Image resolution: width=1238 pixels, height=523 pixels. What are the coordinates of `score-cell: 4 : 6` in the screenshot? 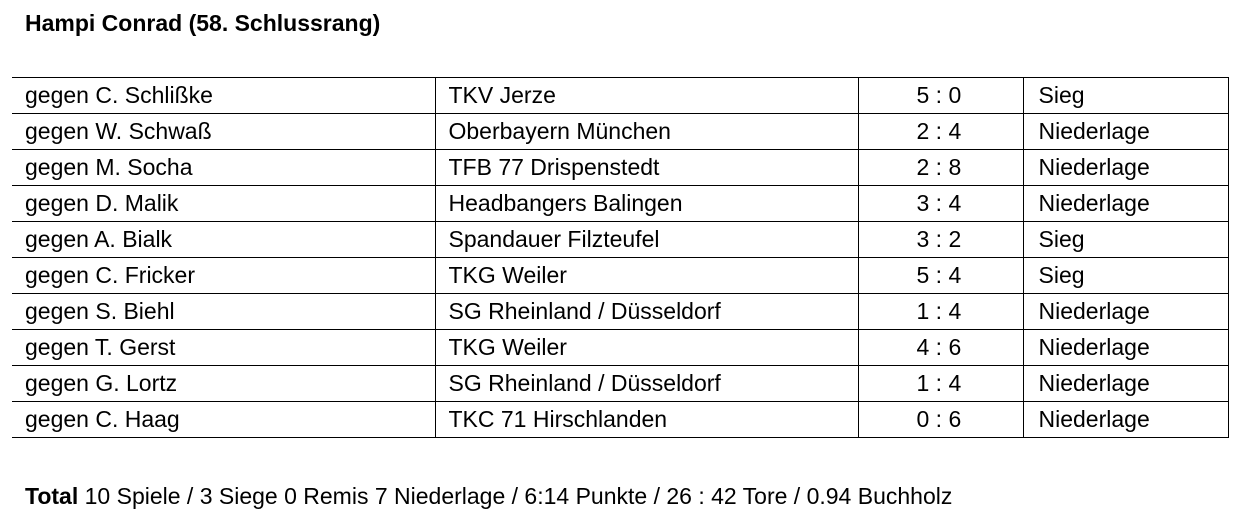 It's located at (940, 347).